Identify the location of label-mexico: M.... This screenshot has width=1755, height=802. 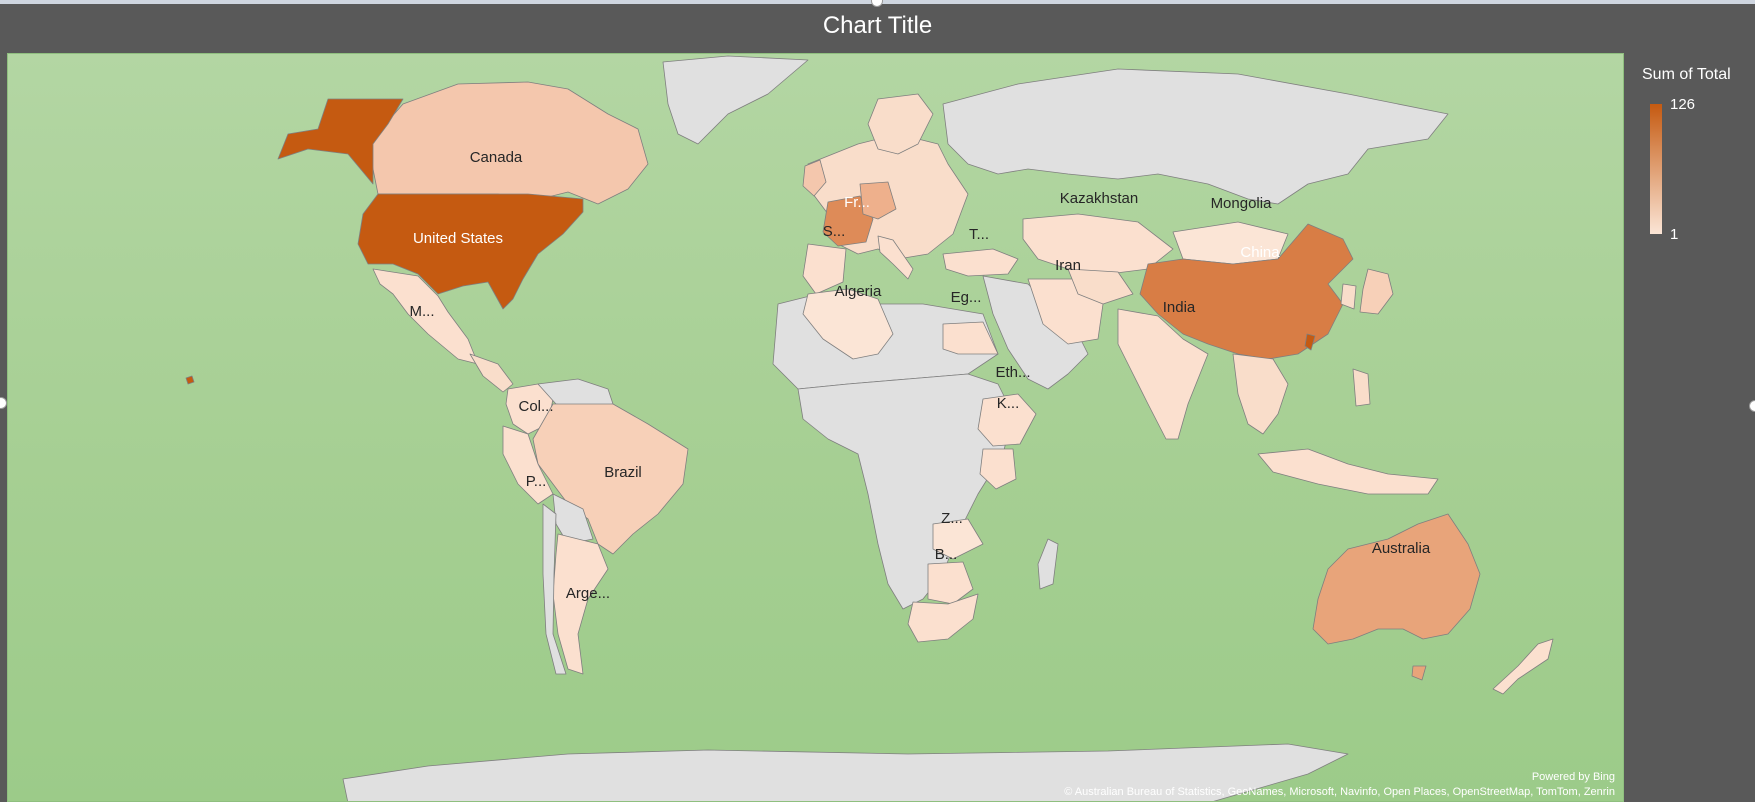
(422, 311).